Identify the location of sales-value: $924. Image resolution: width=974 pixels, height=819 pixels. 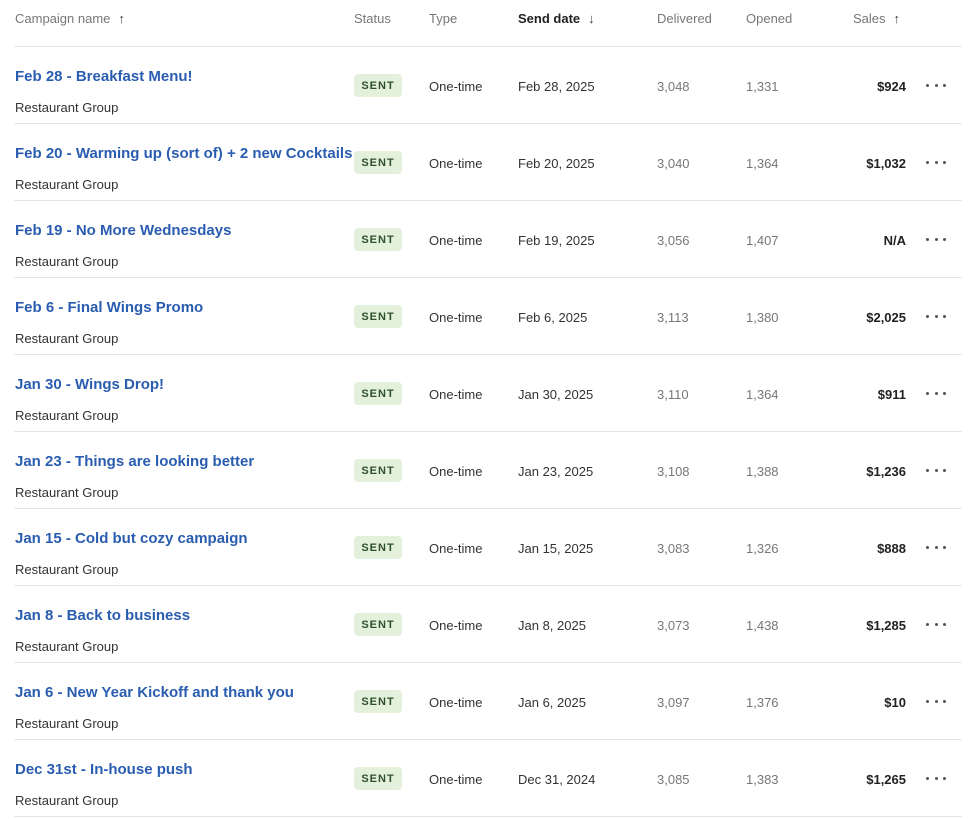
(891, 86).